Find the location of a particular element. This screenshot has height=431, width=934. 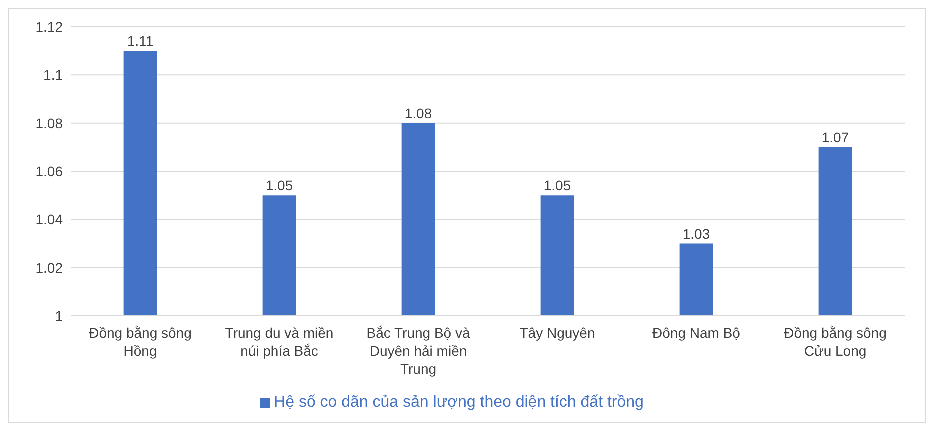

y-tick-label: 1.04 is located at coordinates (50, 220).